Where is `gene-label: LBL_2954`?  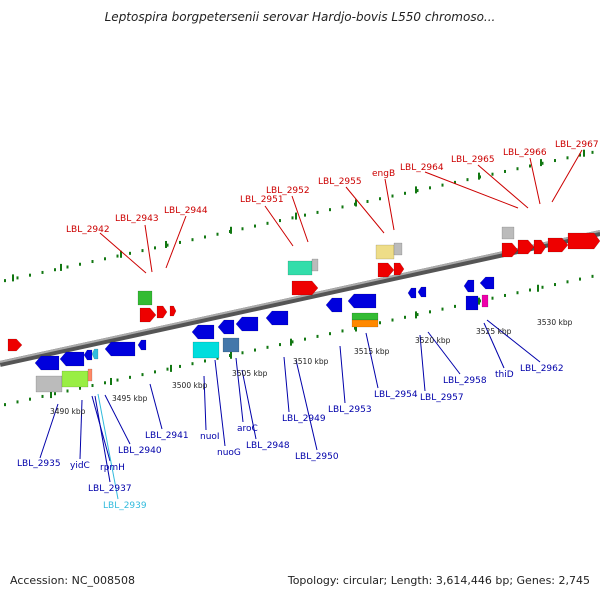 gene-label: LBL_2954 is located at coordinates (396, 395).